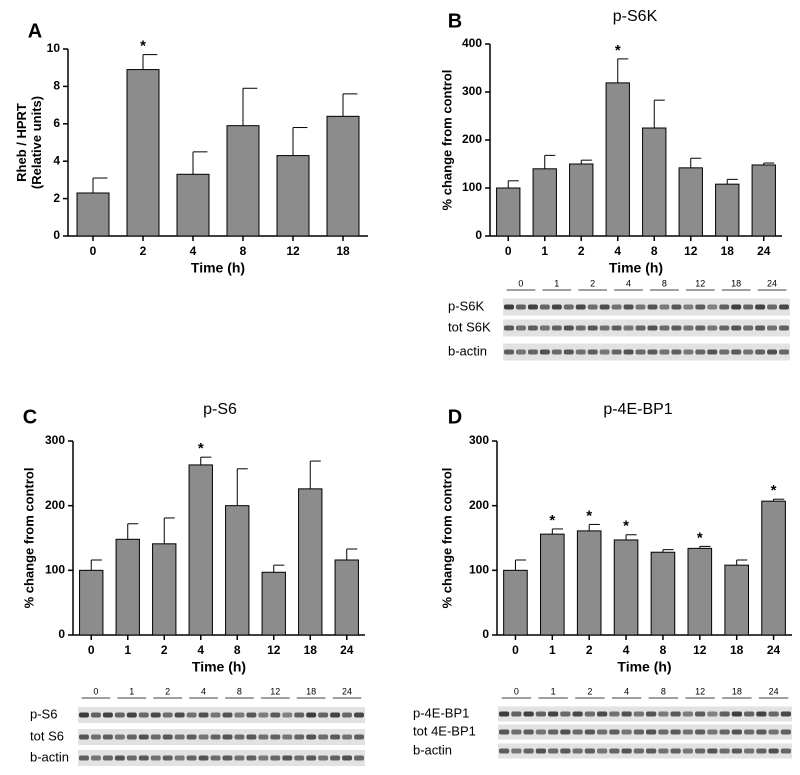 Image resolution: width=800 pixels, height=775 pixels. I want to click on lane-label: 12, so click(700, 691).